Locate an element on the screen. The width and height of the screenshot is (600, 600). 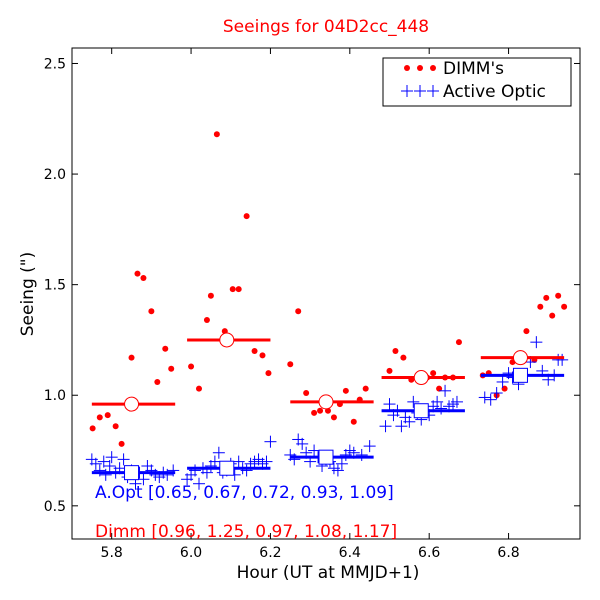
x-tick-label: 5.8 is located at coordinates (112, 553).